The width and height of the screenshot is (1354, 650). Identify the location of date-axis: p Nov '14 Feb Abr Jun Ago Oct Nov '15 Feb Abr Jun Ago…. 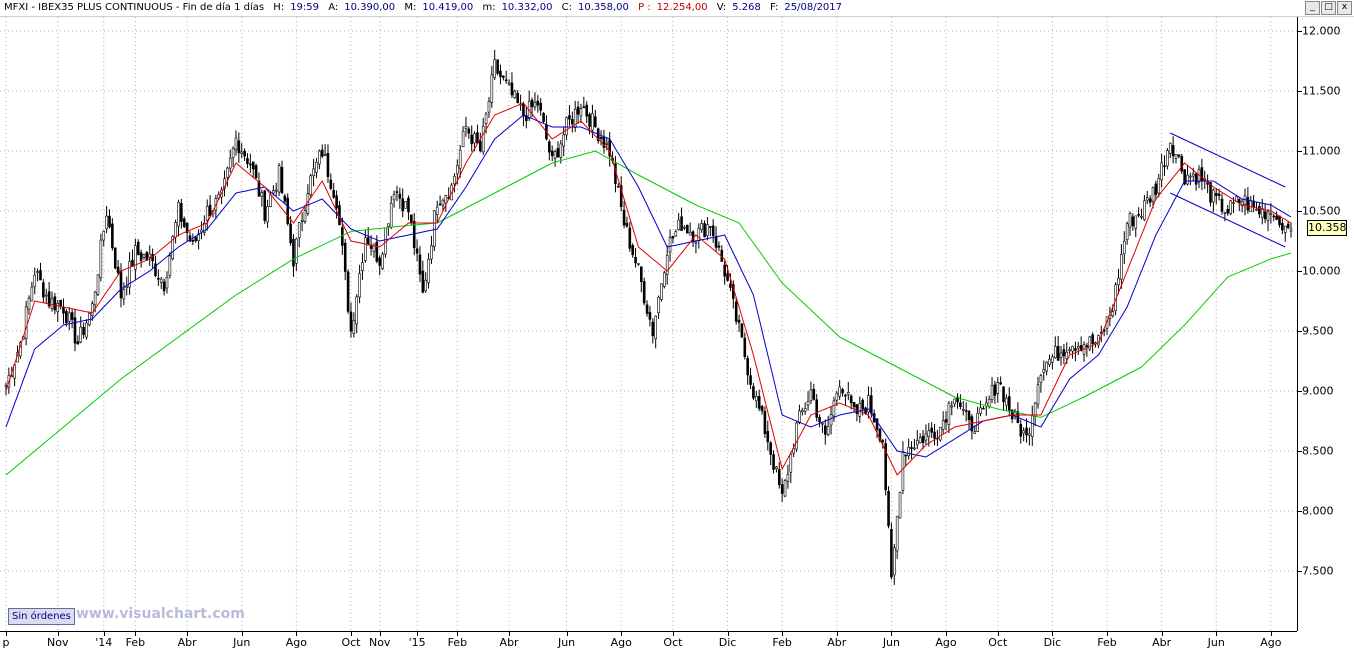
(648, 640).